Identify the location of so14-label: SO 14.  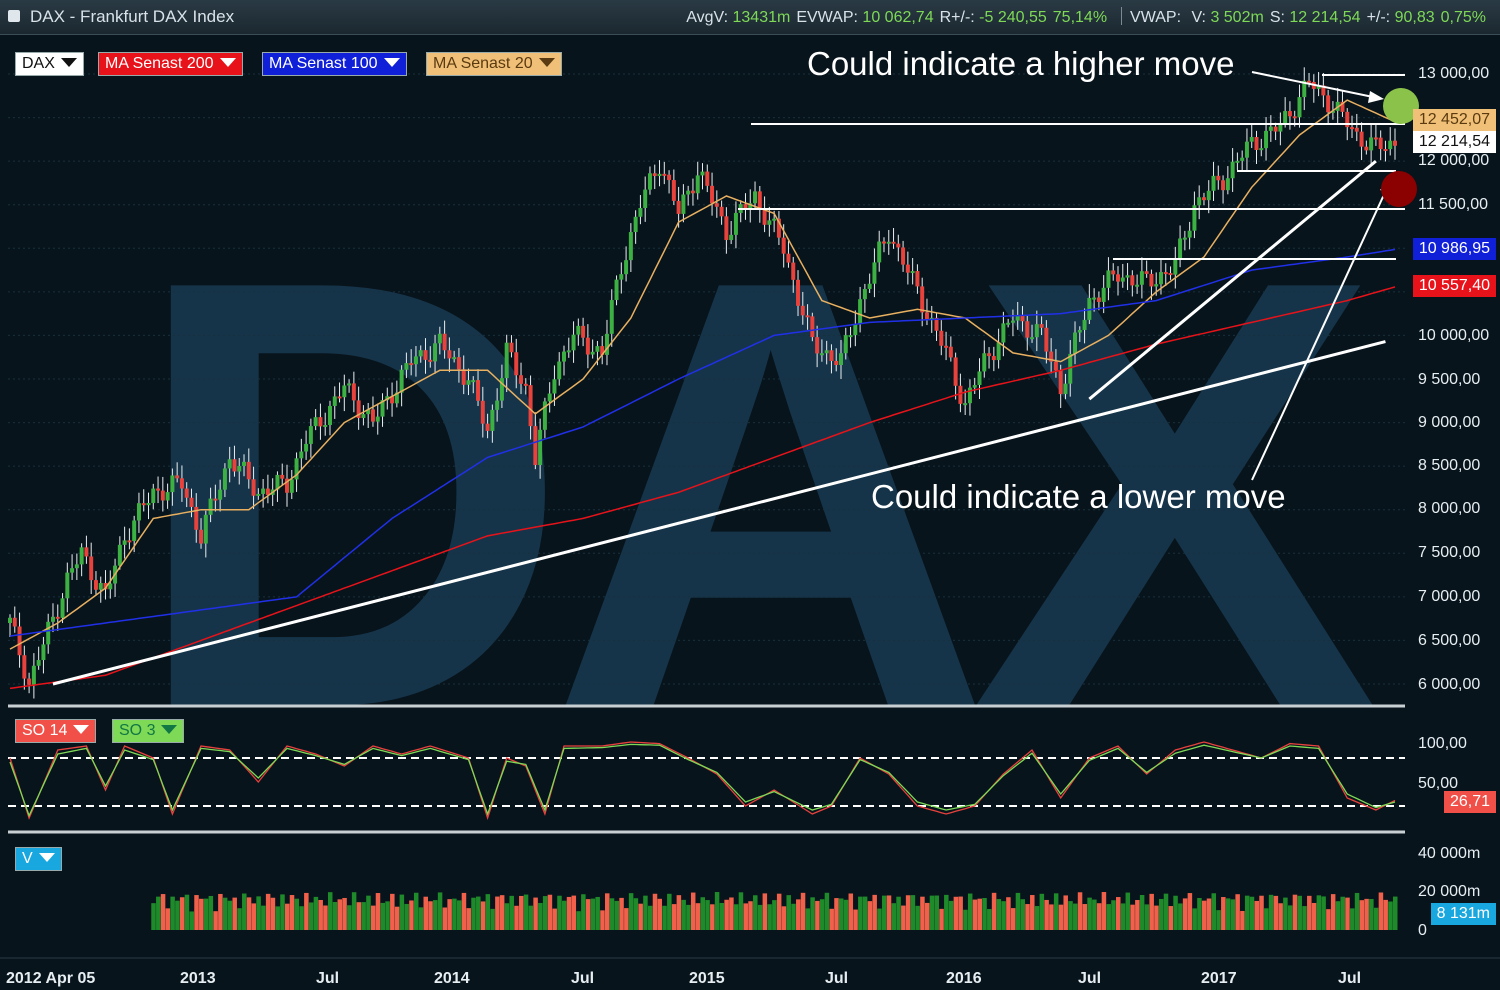
(45, 730).